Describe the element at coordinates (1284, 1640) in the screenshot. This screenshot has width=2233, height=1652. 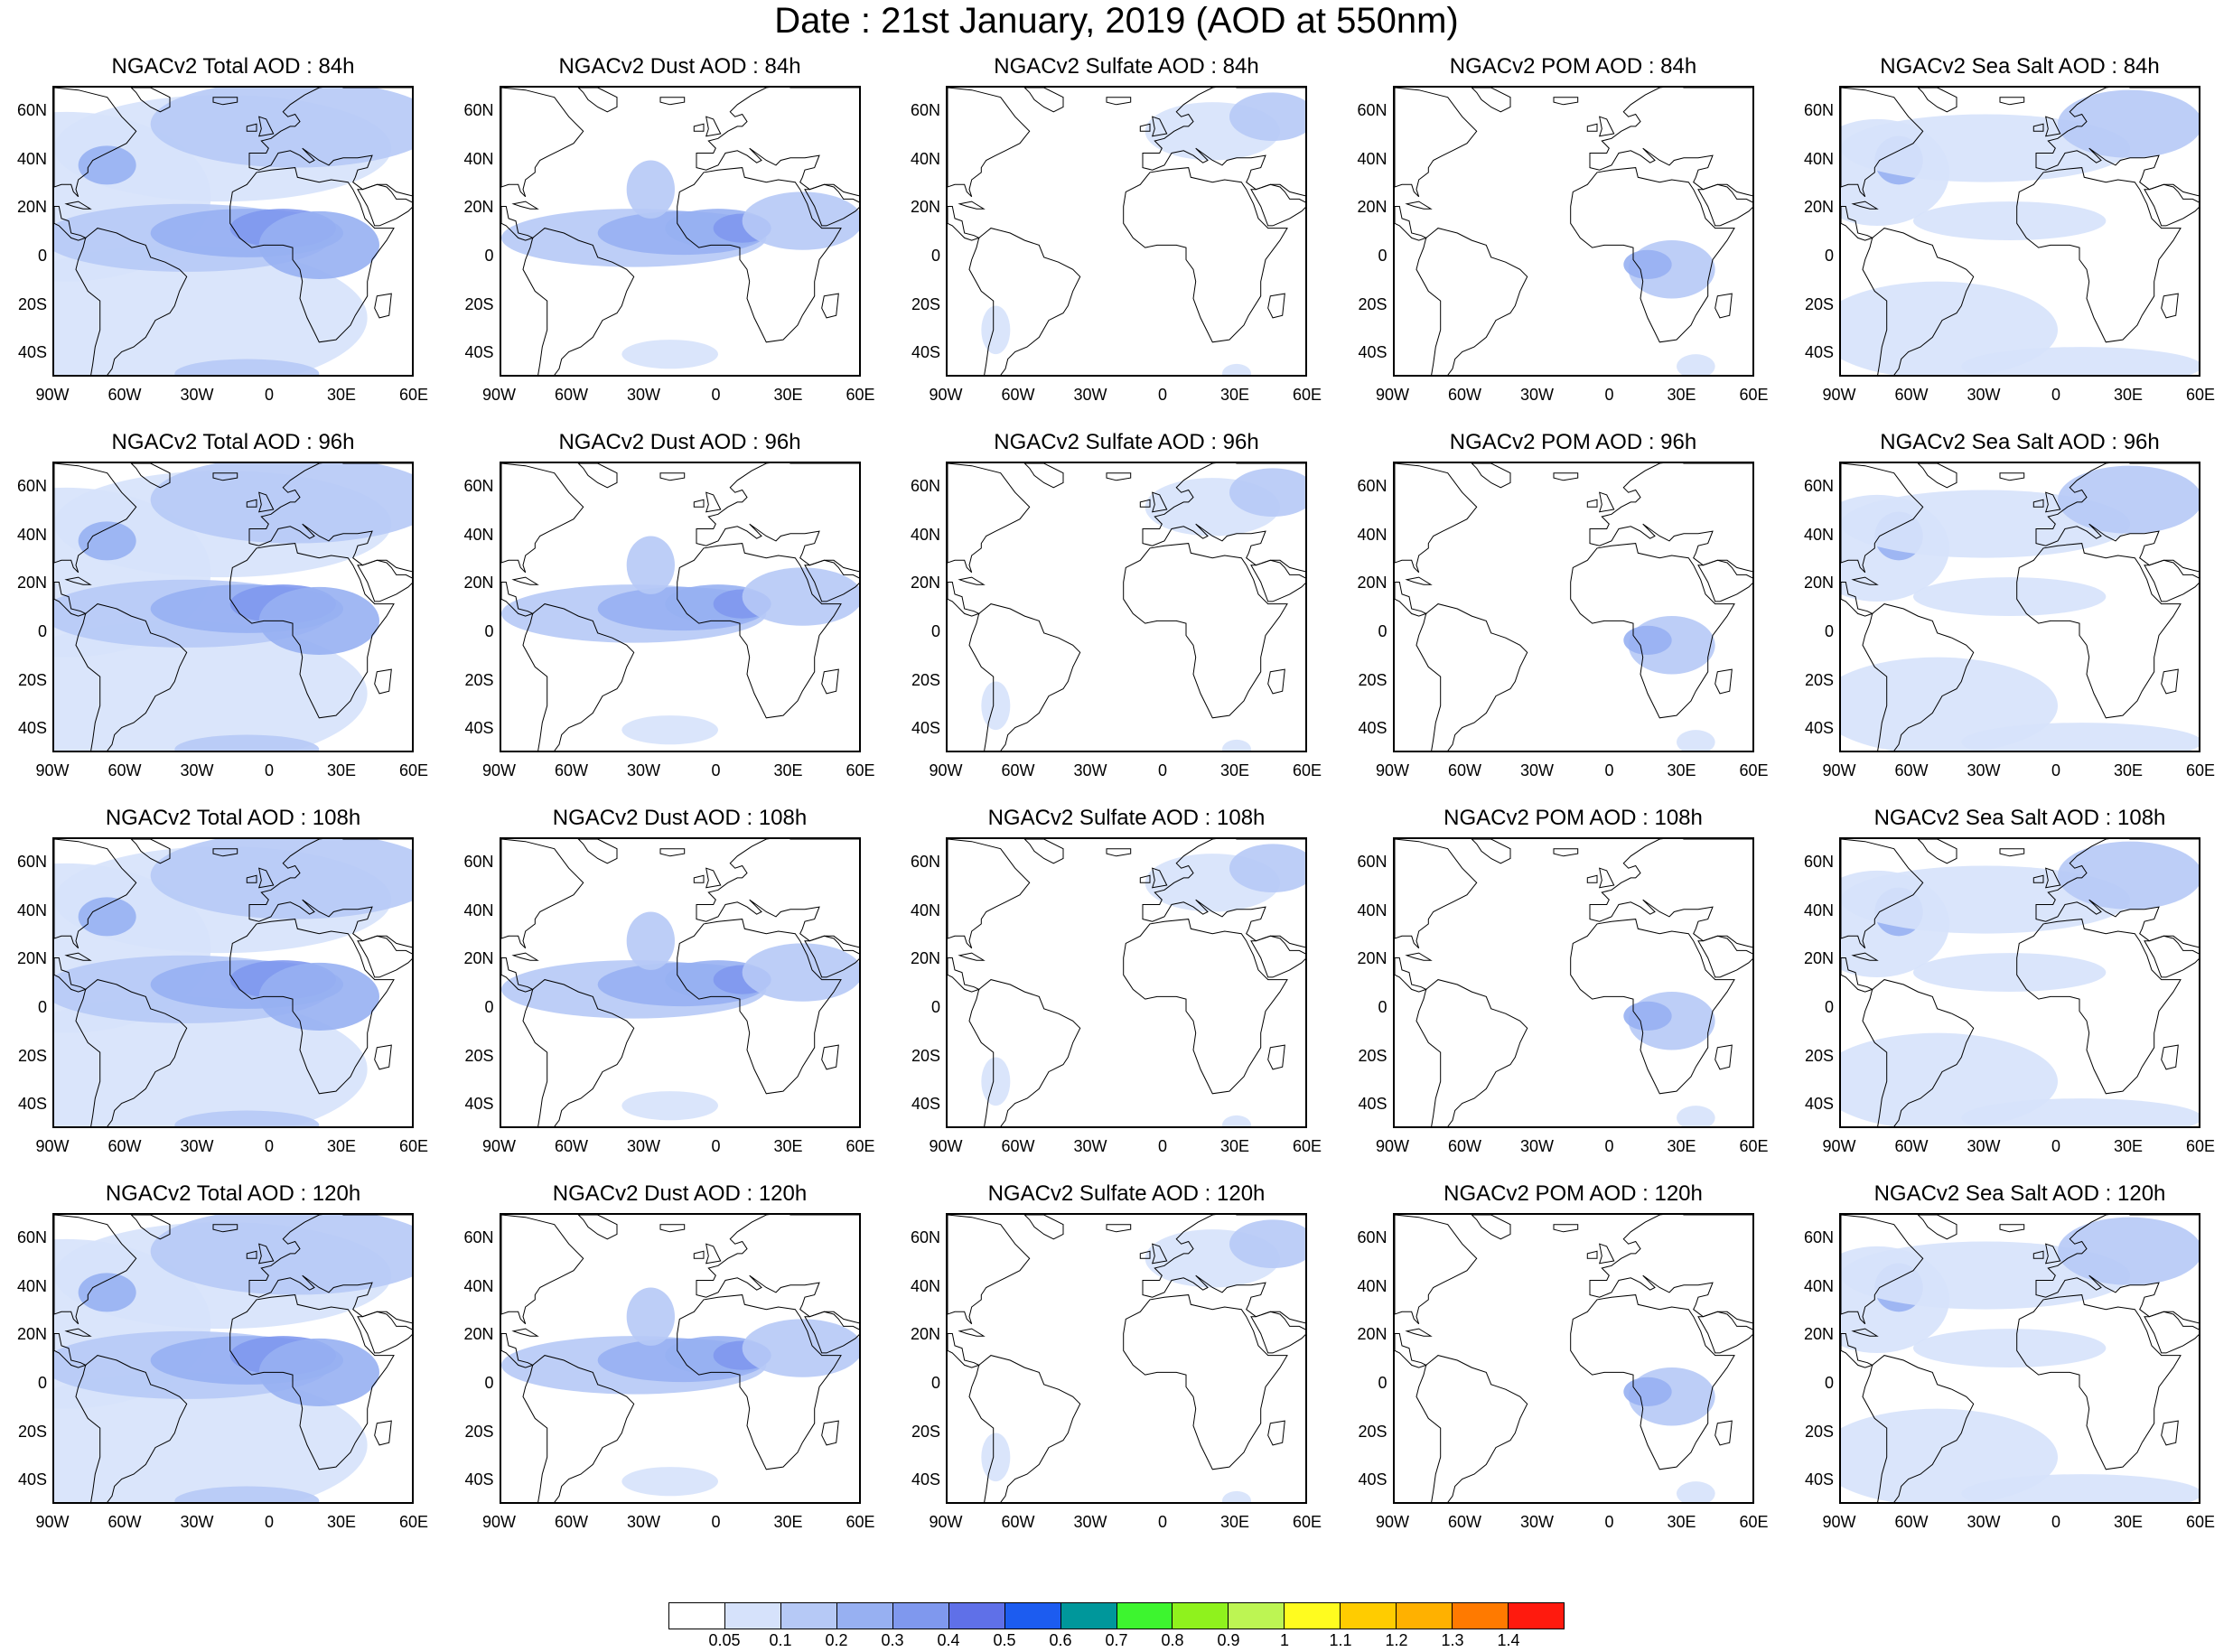
I see `colorbar-label: 1` at that location.